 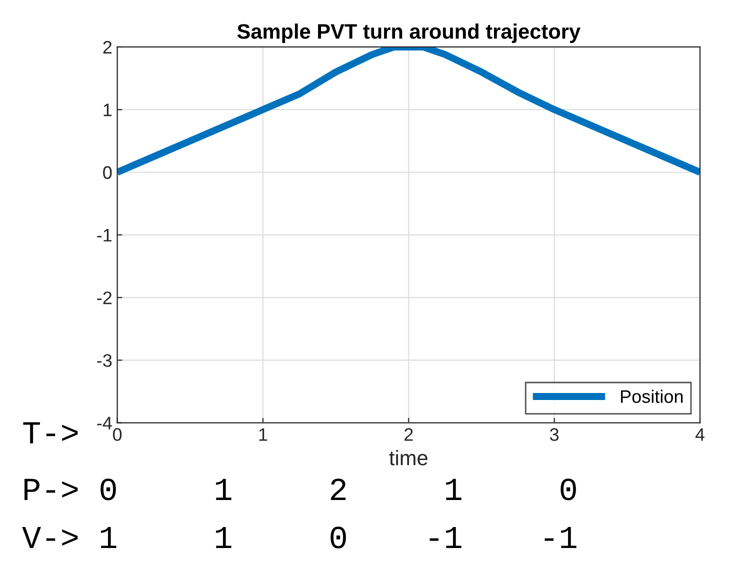 I want to click on legend-label: Position, so click(x=652, y=396).